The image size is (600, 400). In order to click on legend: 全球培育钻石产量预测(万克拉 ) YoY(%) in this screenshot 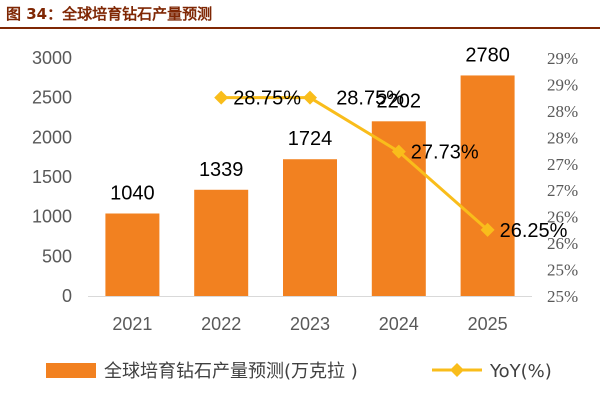, I will do `click(299, 371)`.